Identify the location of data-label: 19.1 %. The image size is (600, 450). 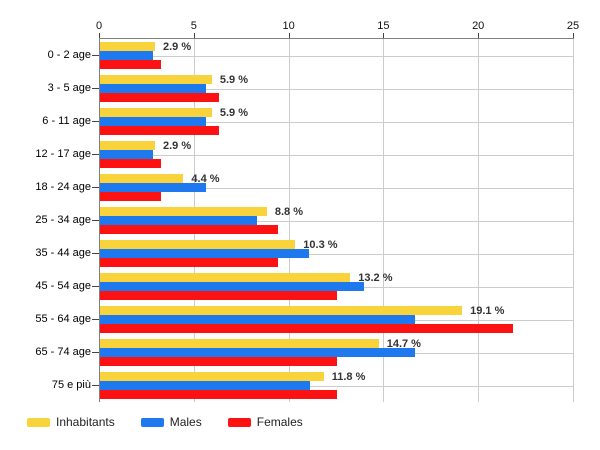
(487, 311).